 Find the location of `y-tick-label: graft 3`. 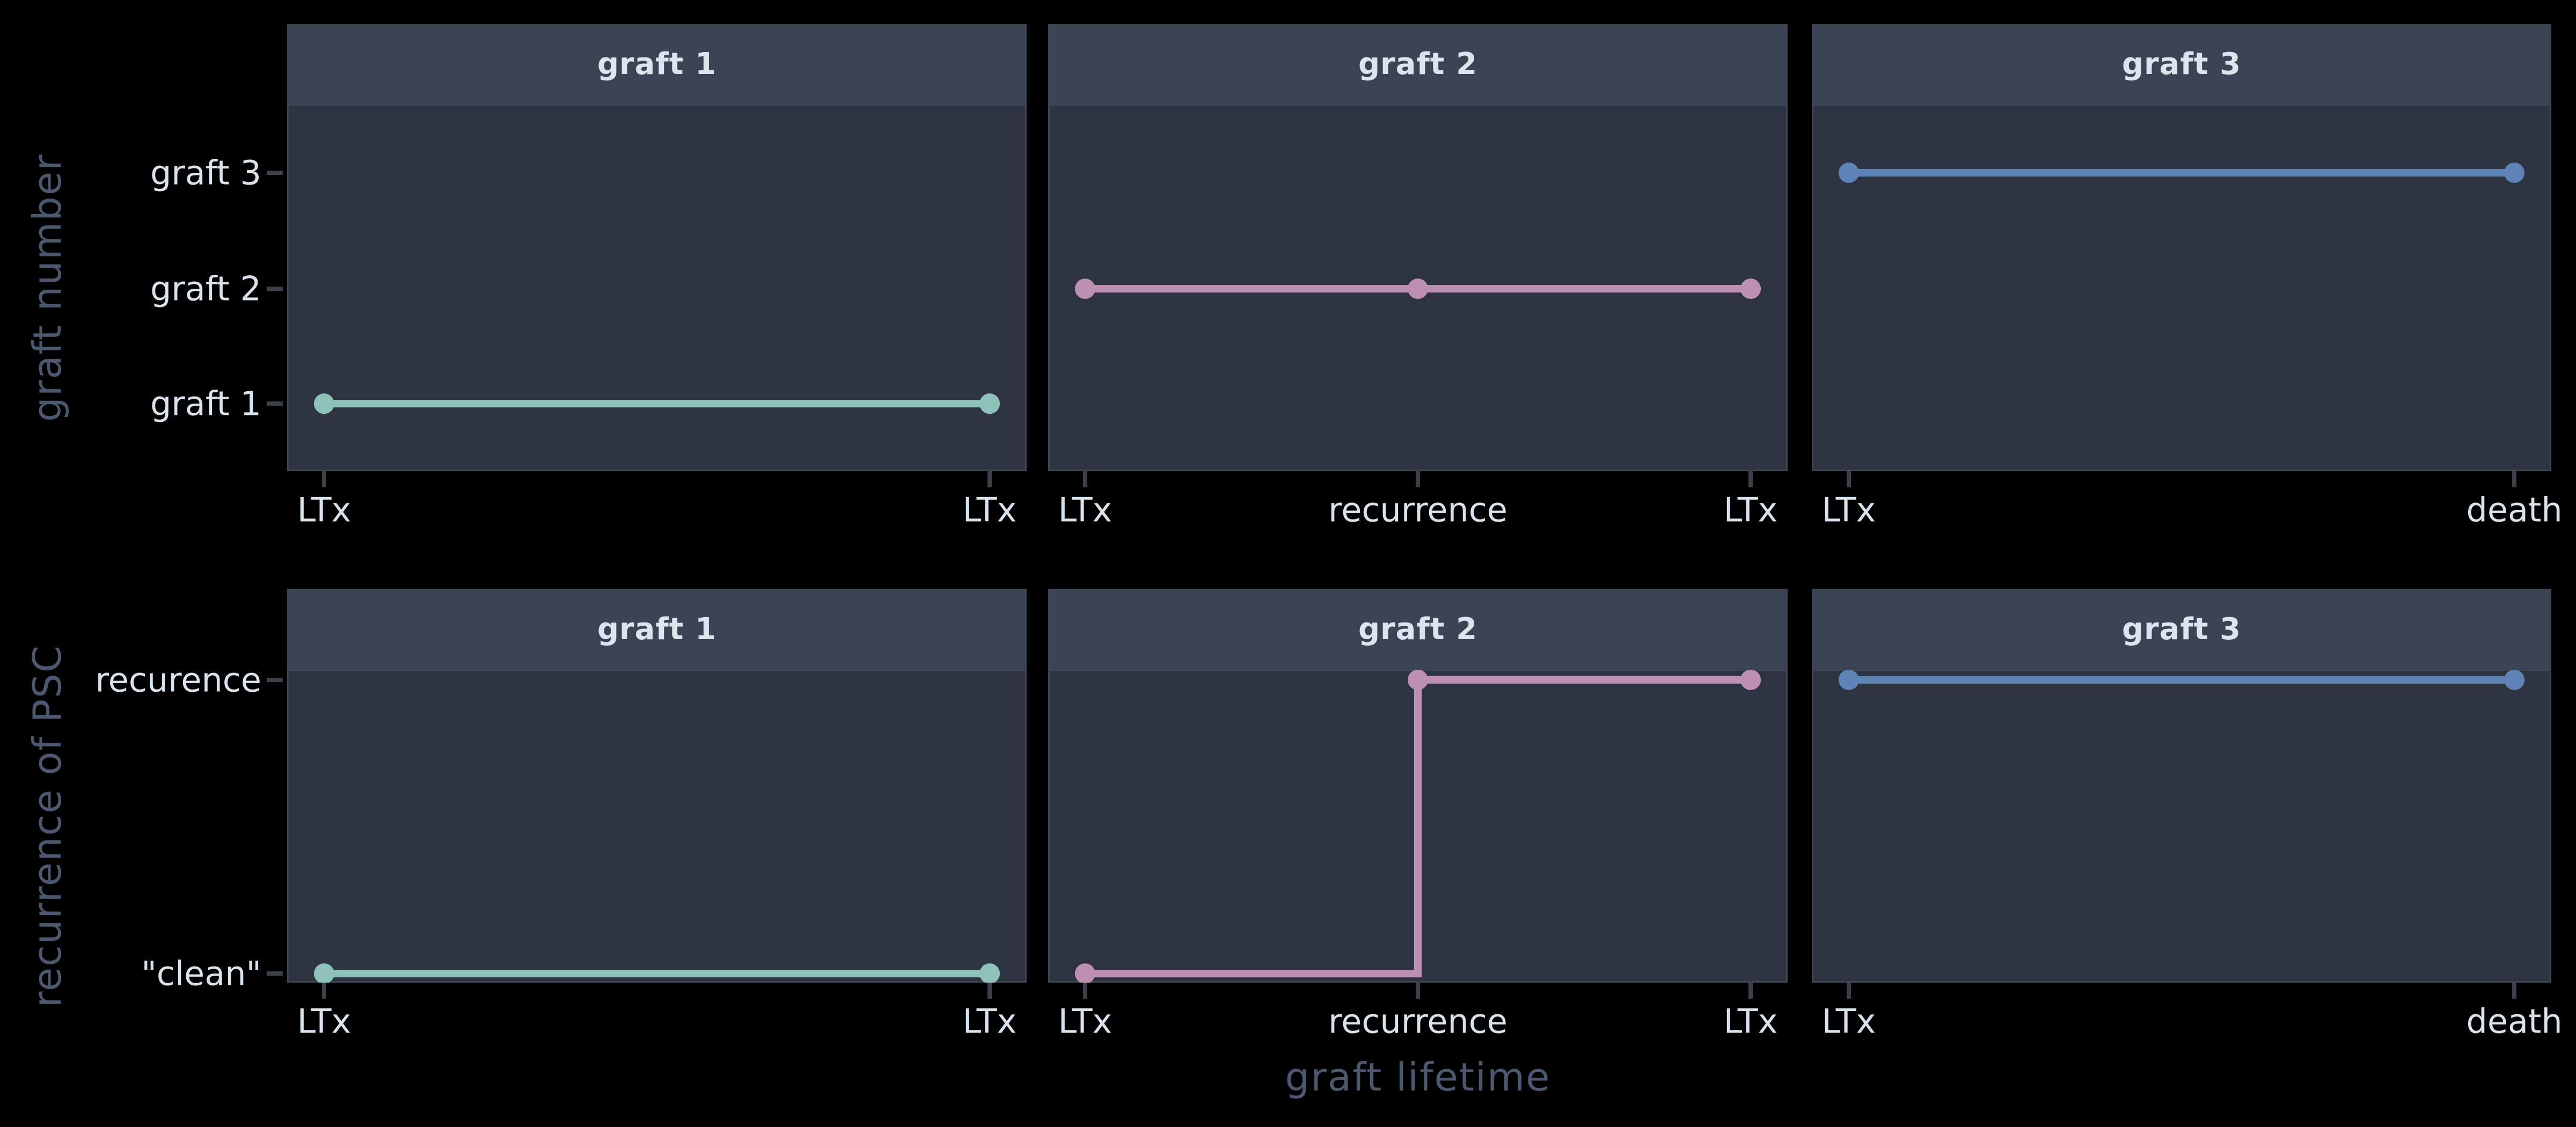

y-tick-label: graft 3 is located at coordinates (205, 173).